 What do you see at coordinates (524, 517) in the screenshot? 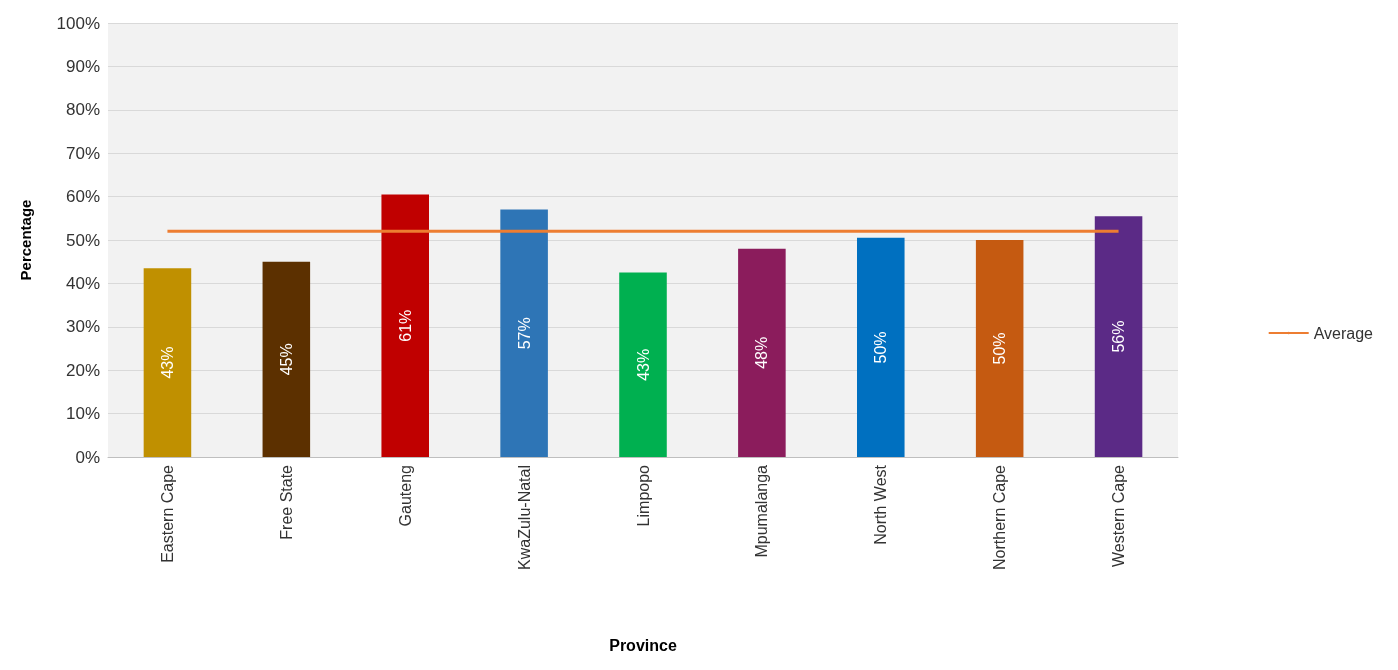
I see `x-tick-label: KwaZulu-Natal` at bounding box center [524, 517].